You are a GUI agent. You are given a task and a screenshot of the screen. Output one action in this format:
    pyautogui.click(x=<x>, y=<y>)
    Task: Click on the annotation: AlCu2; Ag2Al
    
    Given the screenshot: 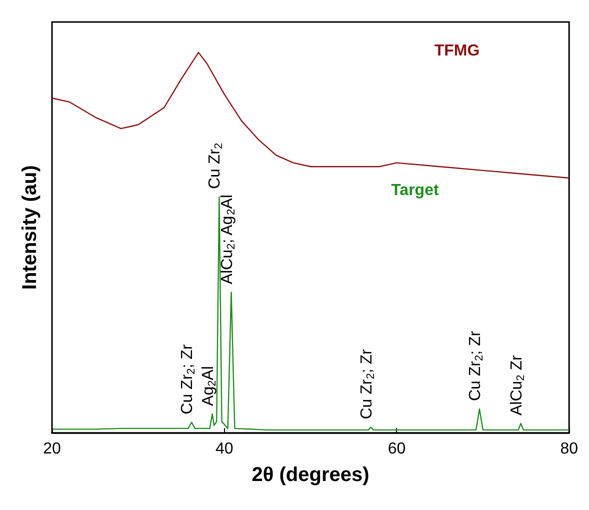 What is the action you would take?
    pyautogui.click(x=228, y=239)
    